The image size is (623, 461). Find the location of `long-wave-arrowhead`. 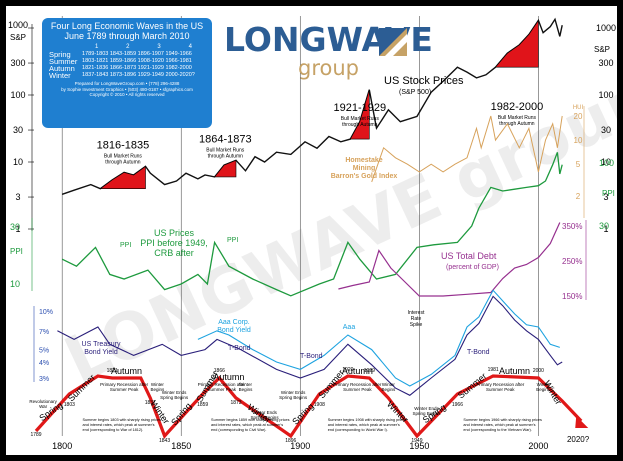

long-wave-arrowhead is located at coordinates (582, 422).